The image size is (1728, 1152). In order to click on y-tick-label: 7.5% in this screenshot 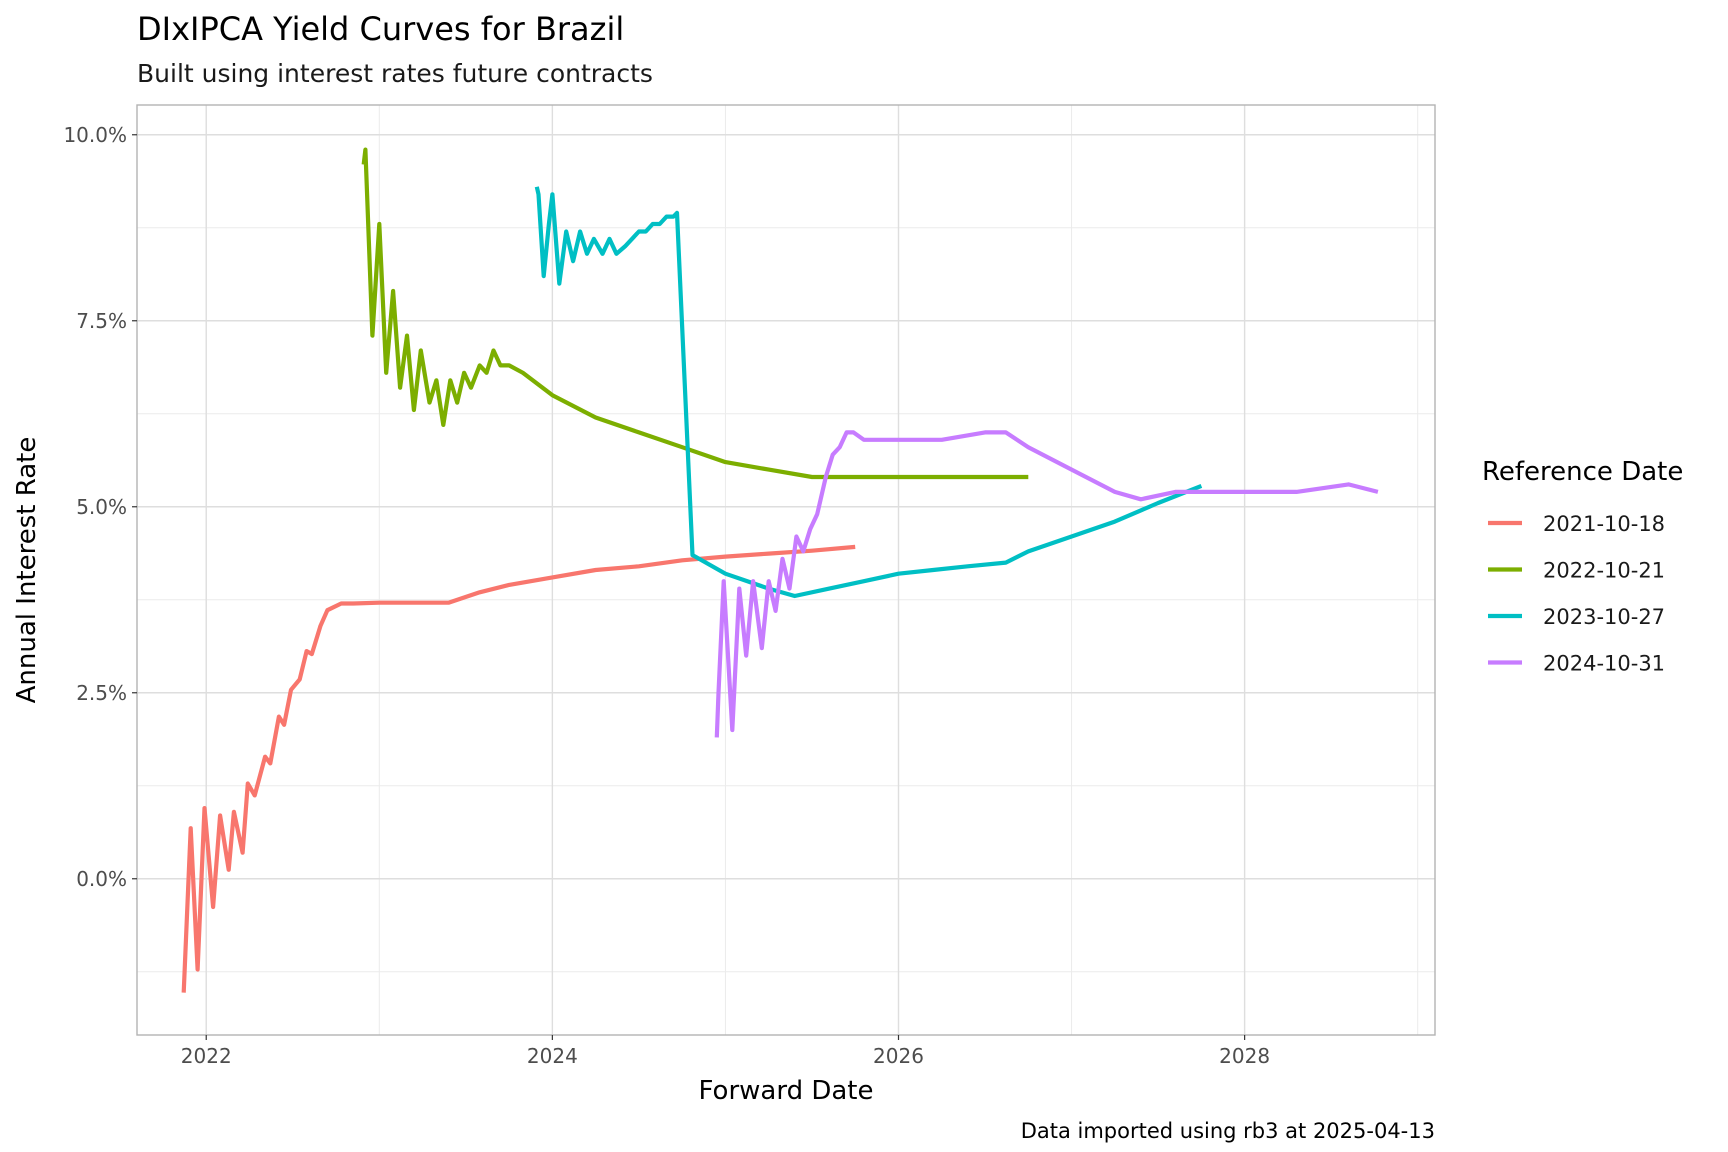, I will do `click(101, 321)`.